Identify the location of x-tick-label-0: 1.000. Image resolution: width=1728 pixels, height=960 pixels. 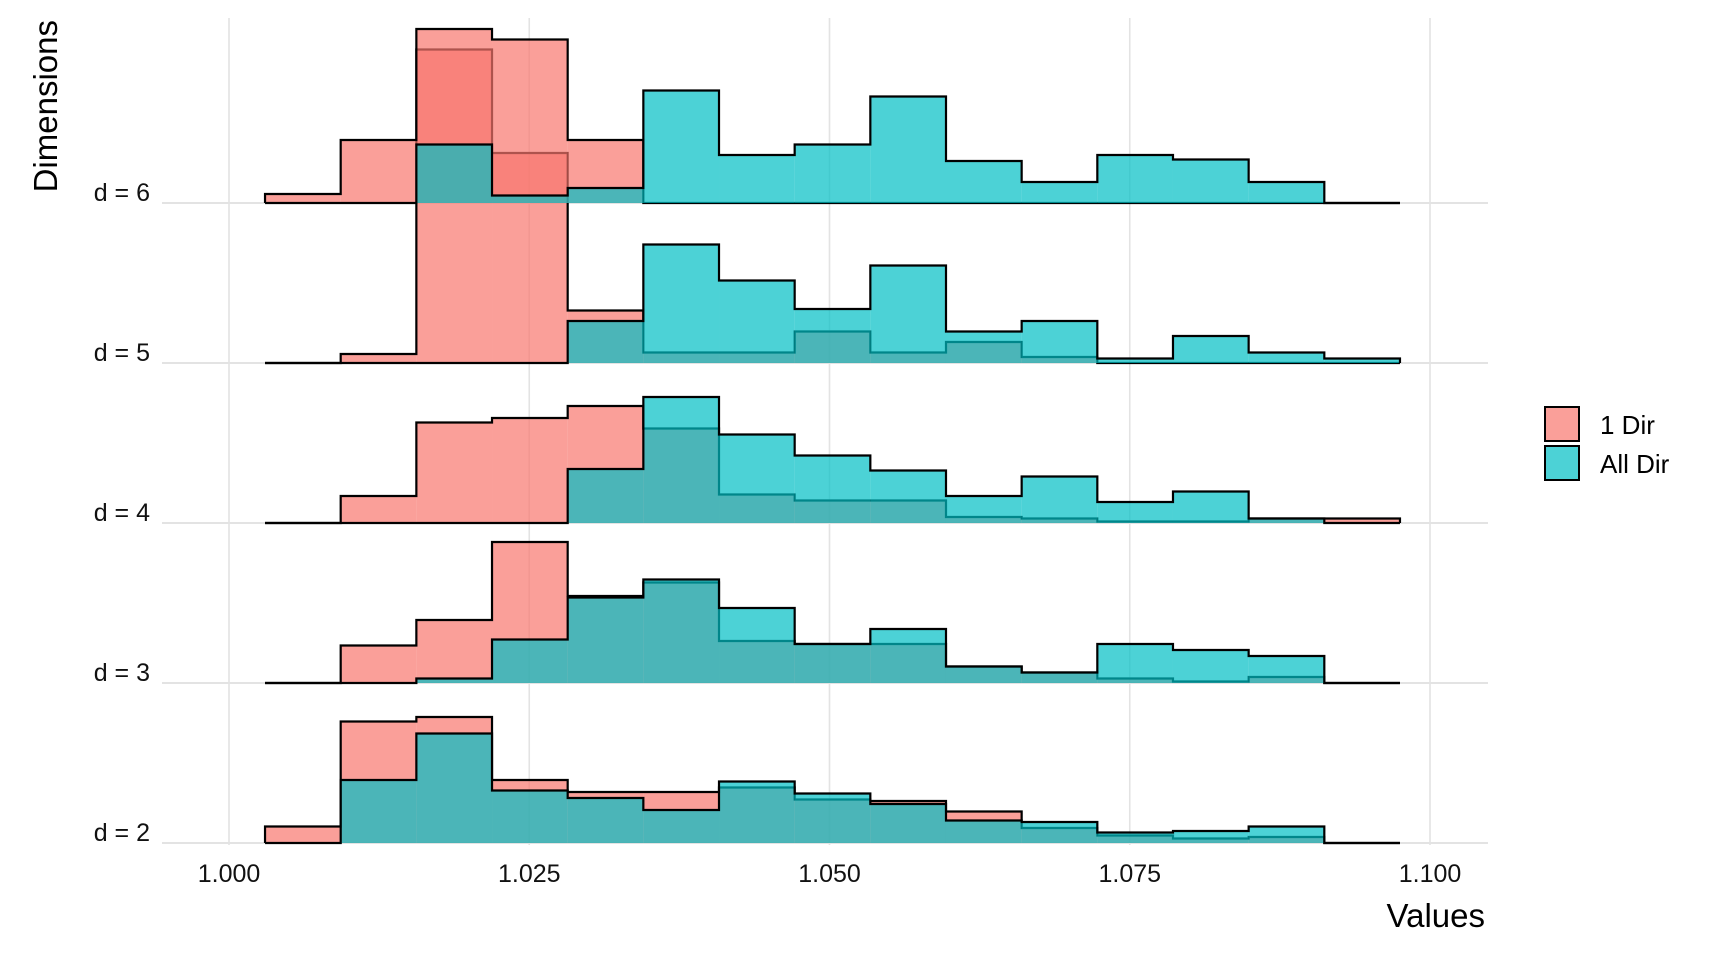
(229, 874).